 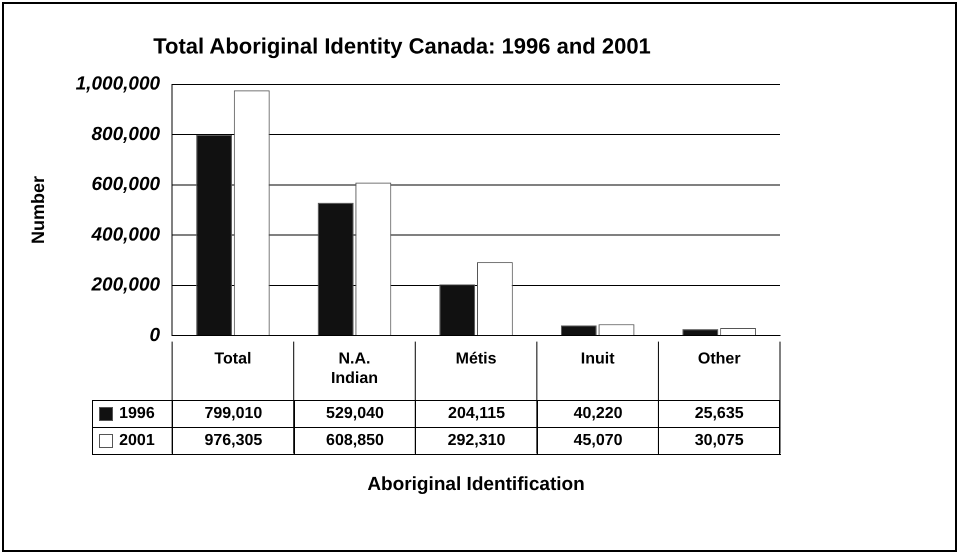 What do you see at coordinates (476, 441) in the screenshot?
I see `data-label: 292,310` at bounding box center [476, 441].